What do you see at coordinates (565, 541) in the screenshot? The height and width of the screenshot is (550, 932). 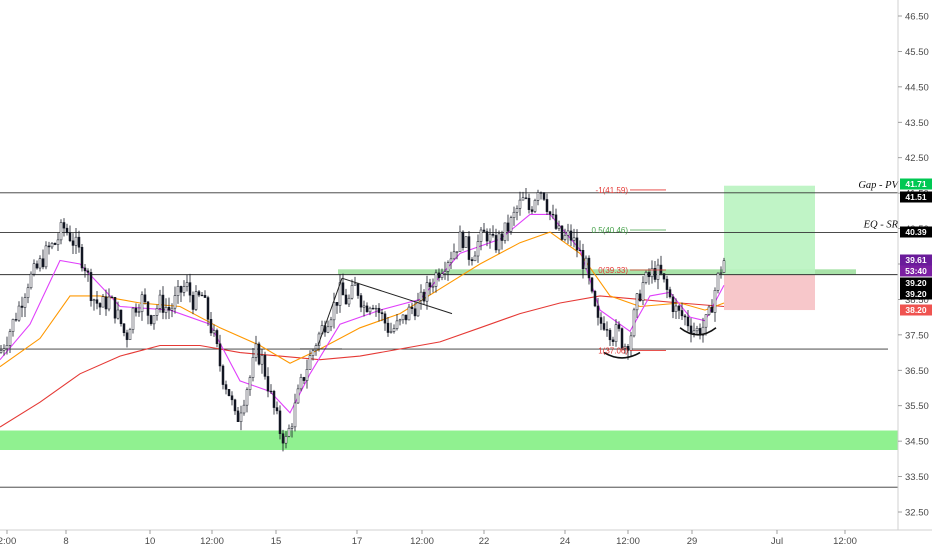 I see `x-tick-label: 24` at bounding box center [565, 541].